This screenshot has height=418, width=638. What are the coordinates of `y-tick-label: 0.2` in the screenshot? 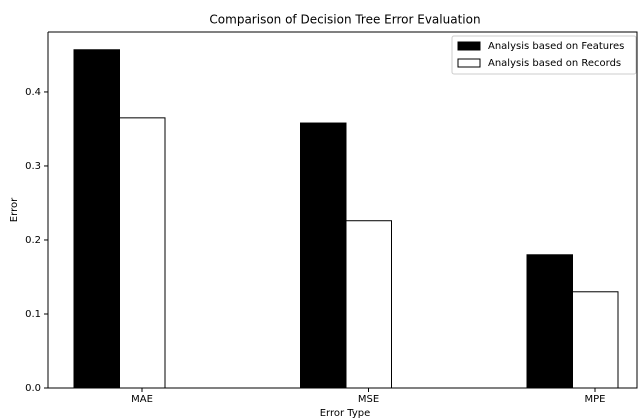 It's located at (33, 240).